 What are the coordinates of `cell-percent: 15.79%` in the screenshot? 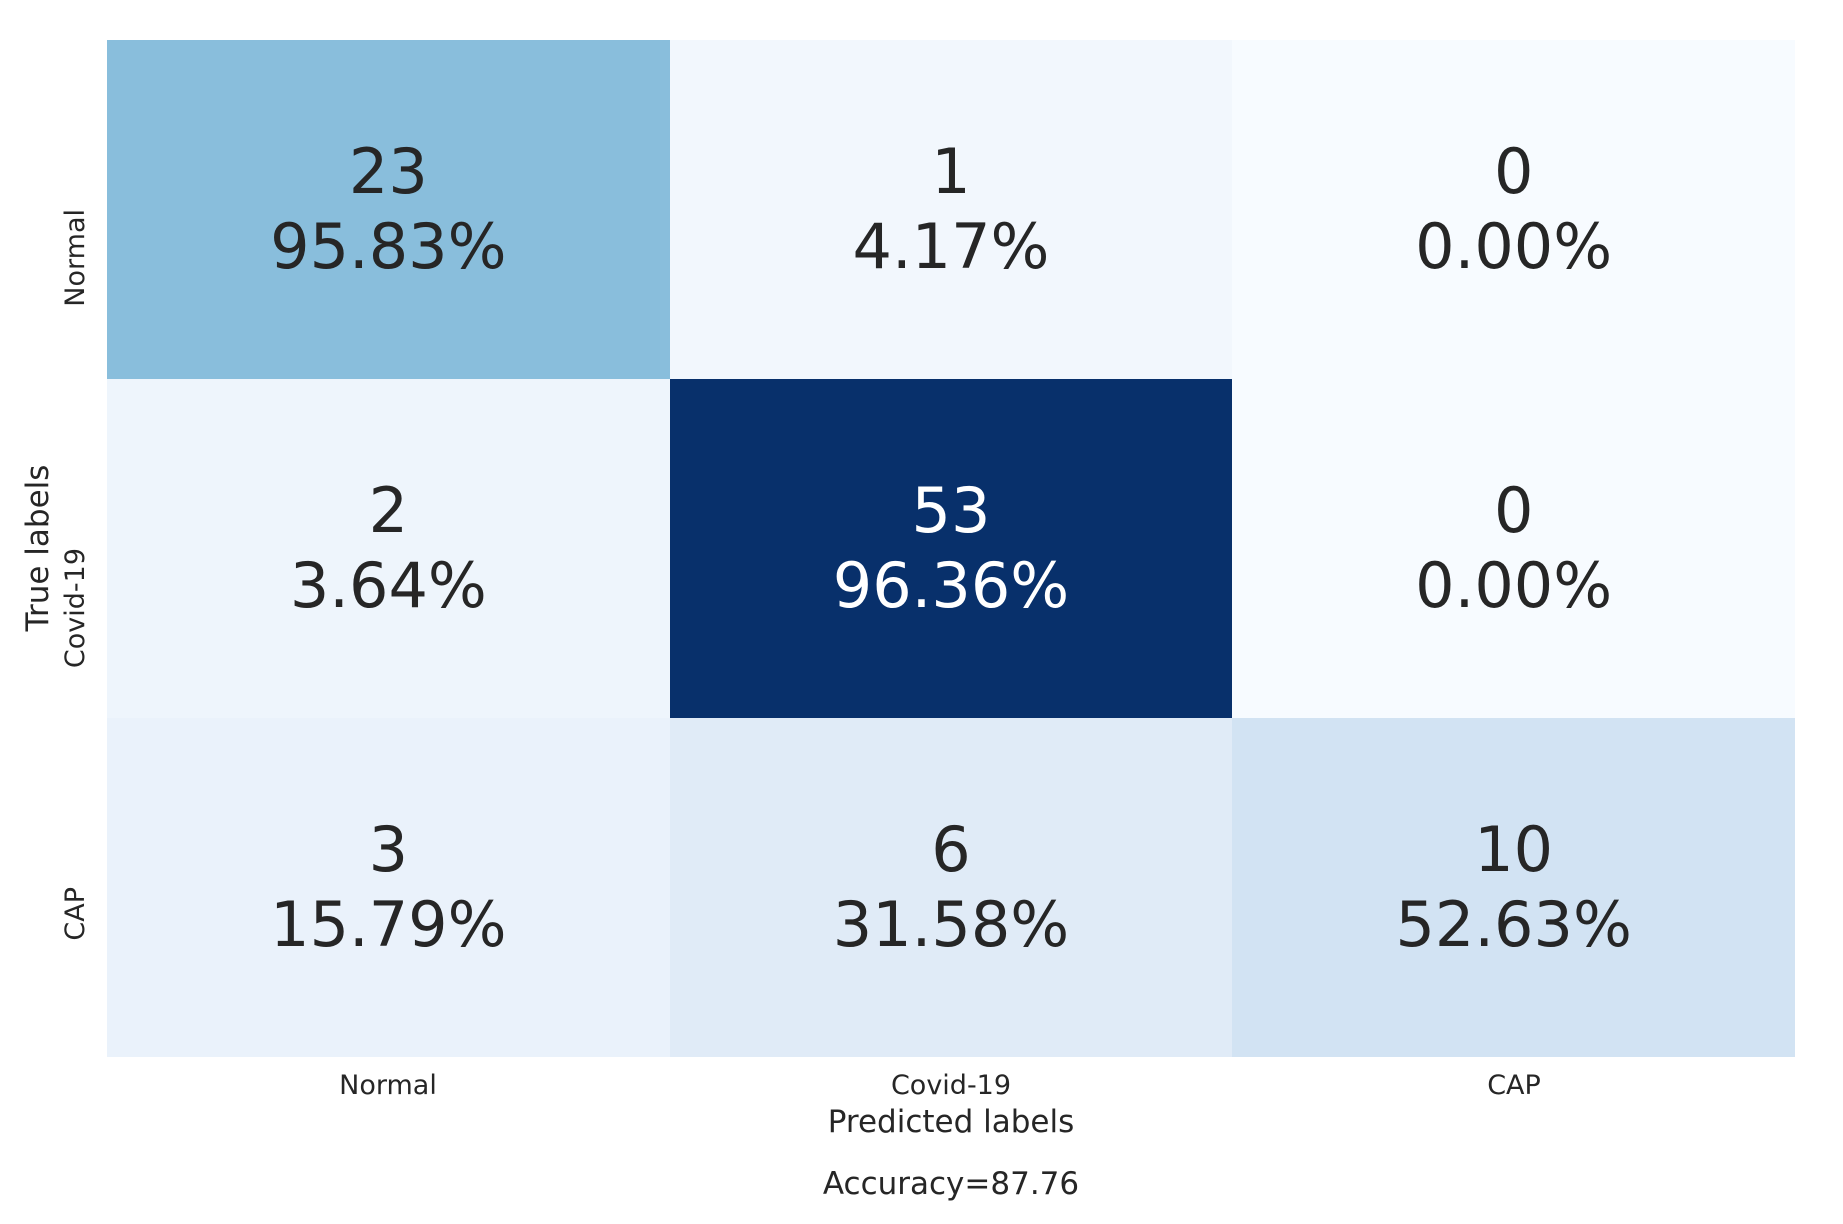 It's located at (388, 924).